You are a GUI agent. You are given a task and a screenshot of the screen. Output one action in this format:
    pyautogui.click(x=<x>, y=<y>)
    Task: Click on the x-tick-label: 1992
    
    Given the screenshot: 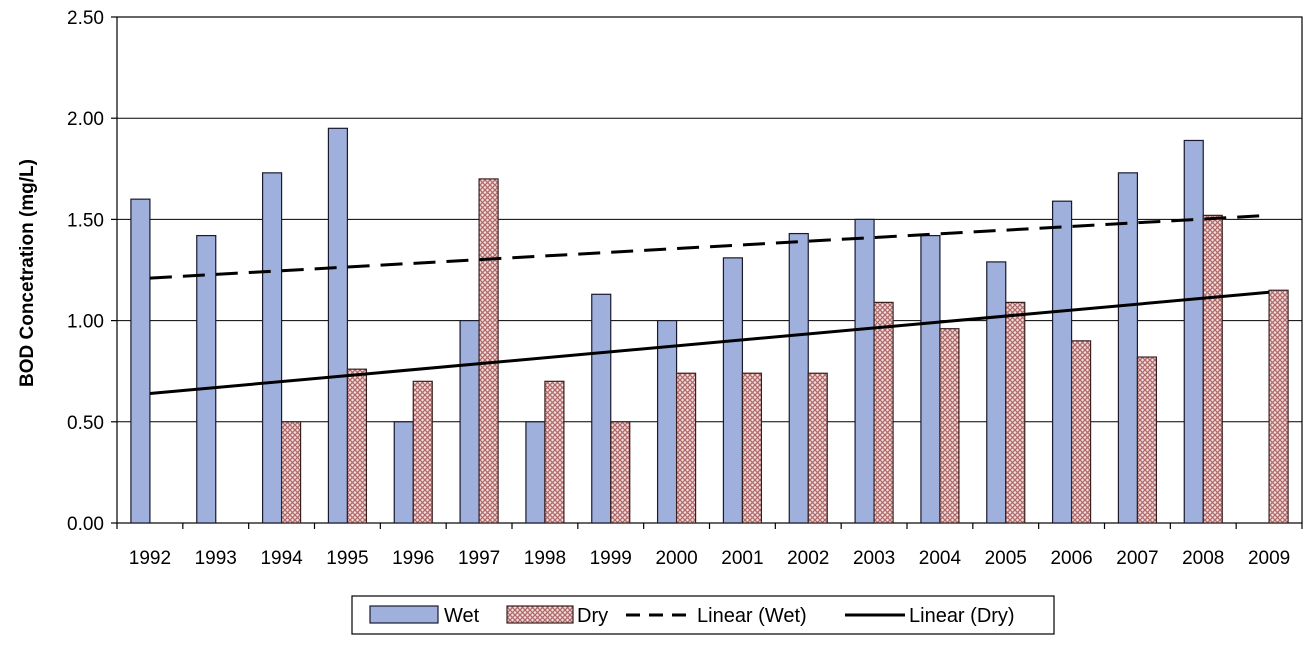 What is the action you would take?
    pyautogui.click(x=150, y=558)
    